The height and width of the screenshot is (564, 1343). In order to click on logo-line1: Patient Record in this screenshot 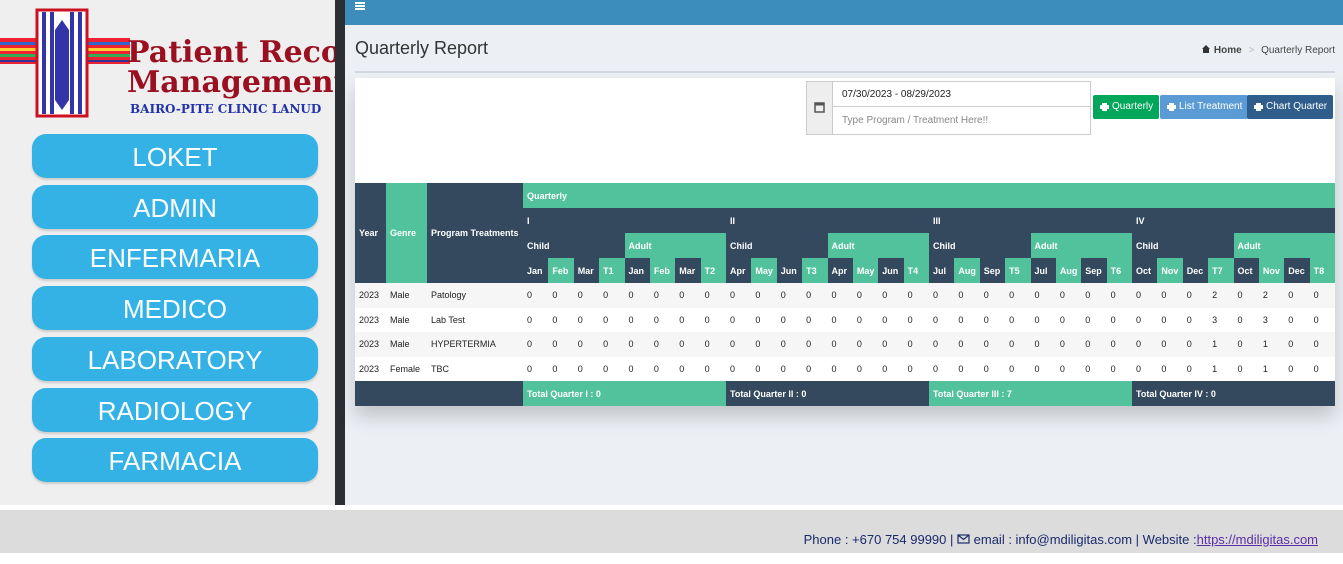, I will do `click(231, 52)`.